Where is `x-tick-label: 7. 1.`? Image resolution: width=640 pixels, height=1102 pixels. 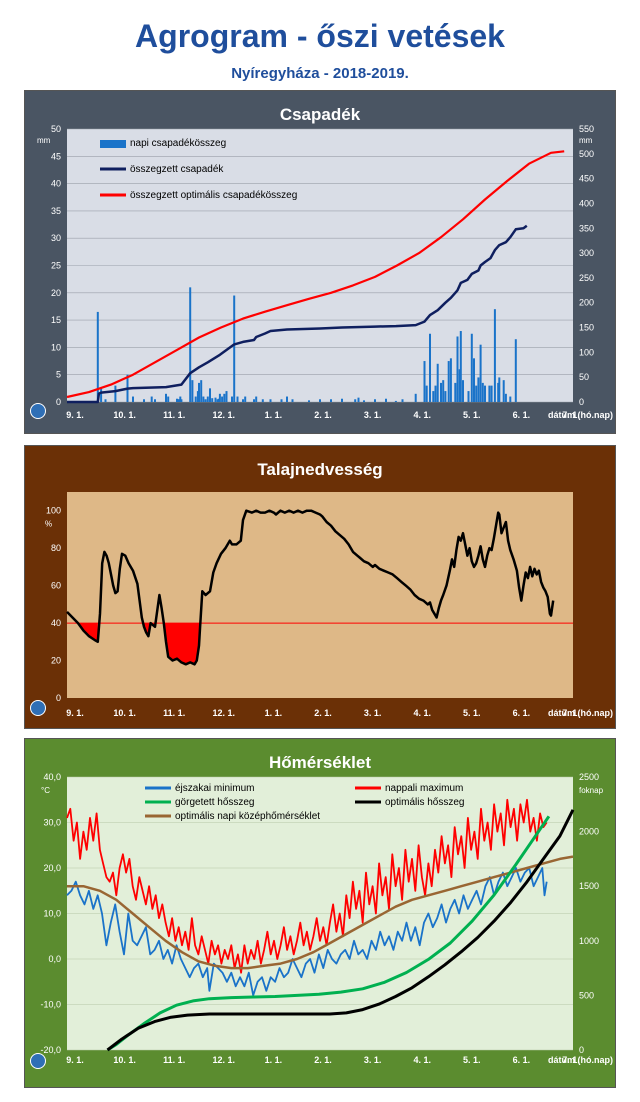
x-tick-label: 7. 1. is located at coordinates (571, 713).